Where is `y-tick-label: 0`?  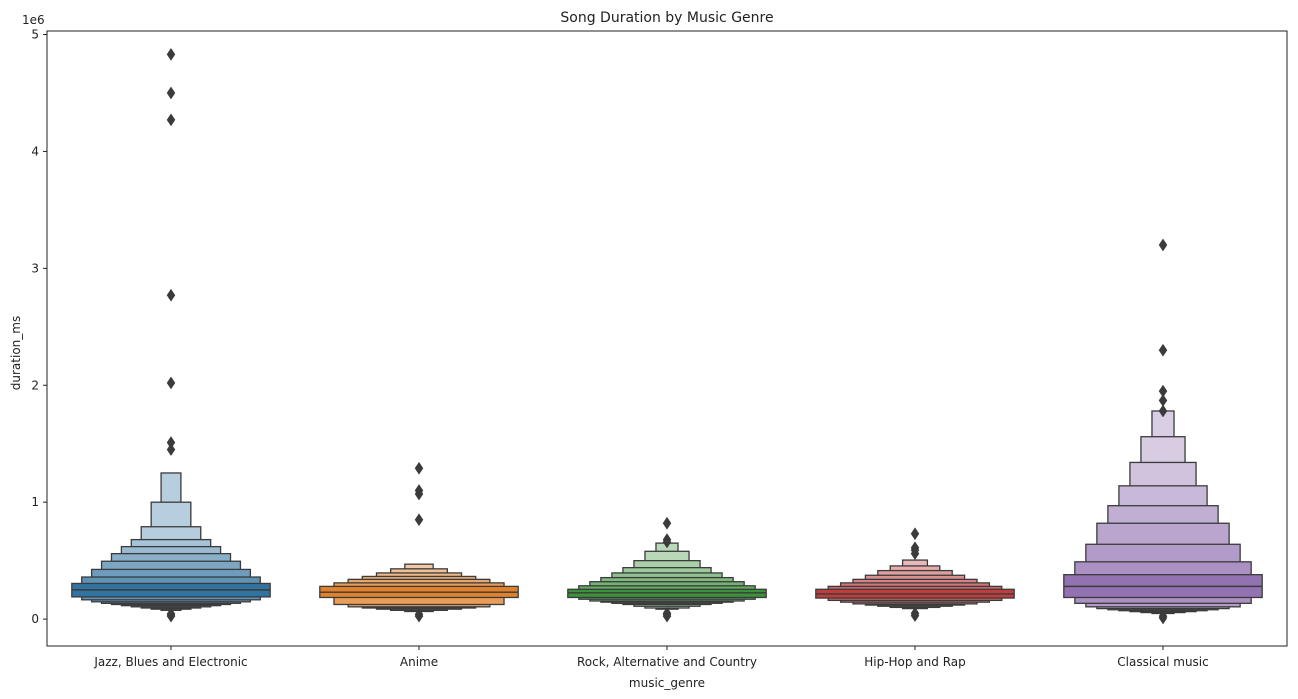
y-tick-label: 0 is located at coordinates (35, 619).